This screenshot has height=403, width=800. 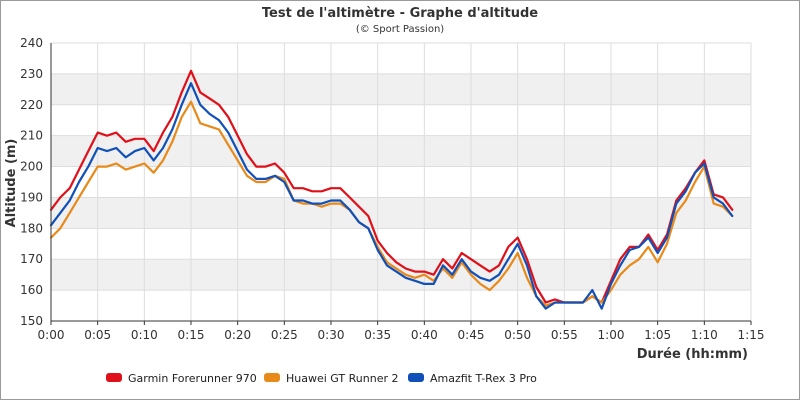 What do you see at coordinates (564, 335) in the screenshot?
I see `x-tick-label: 0:55` at bounding box center [564, 335].